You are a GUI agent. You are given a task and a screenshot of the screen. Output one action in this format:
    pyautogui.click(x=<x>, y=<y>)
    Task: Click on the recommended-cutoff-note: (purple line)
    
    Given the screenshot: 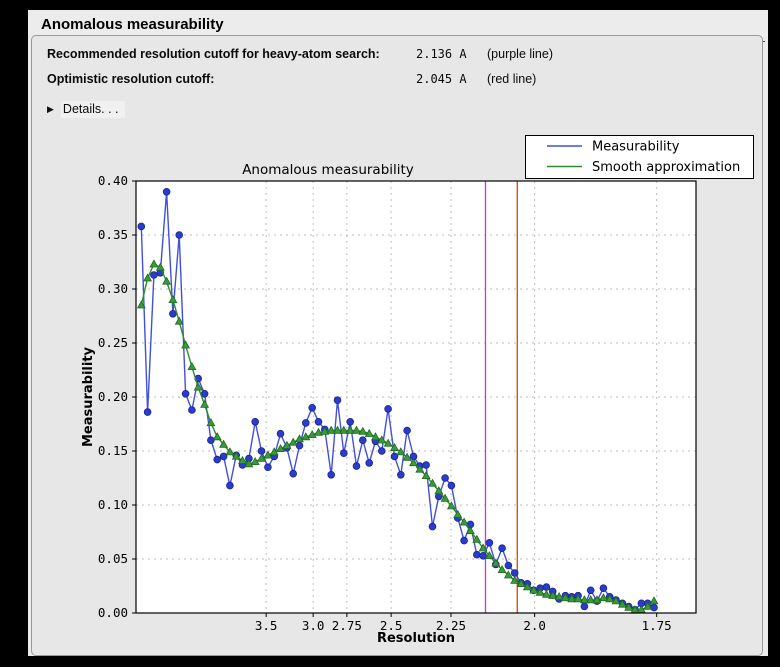 What is the action you would take?
    pyautogui.click(x=520, y=54)
    